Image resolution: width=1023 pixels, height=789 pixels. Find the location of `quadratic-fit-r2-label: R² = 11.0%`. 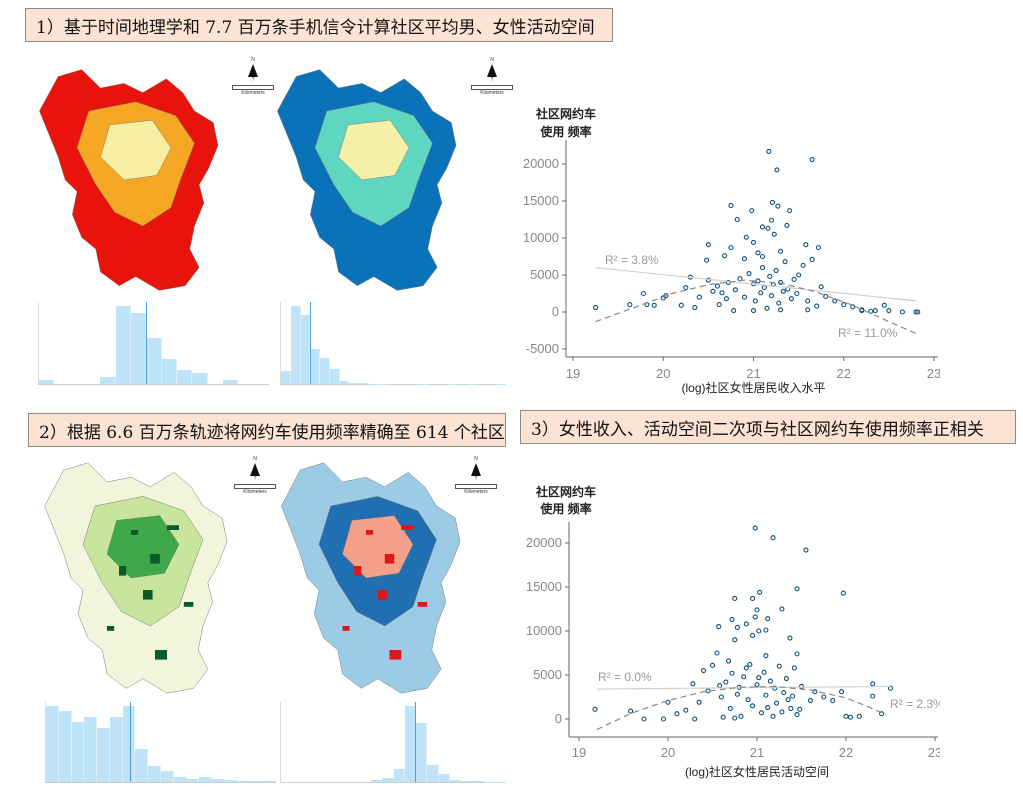

quadratic-fit-r2-label: R² = 11.0% is located at coordinates (868, 333).